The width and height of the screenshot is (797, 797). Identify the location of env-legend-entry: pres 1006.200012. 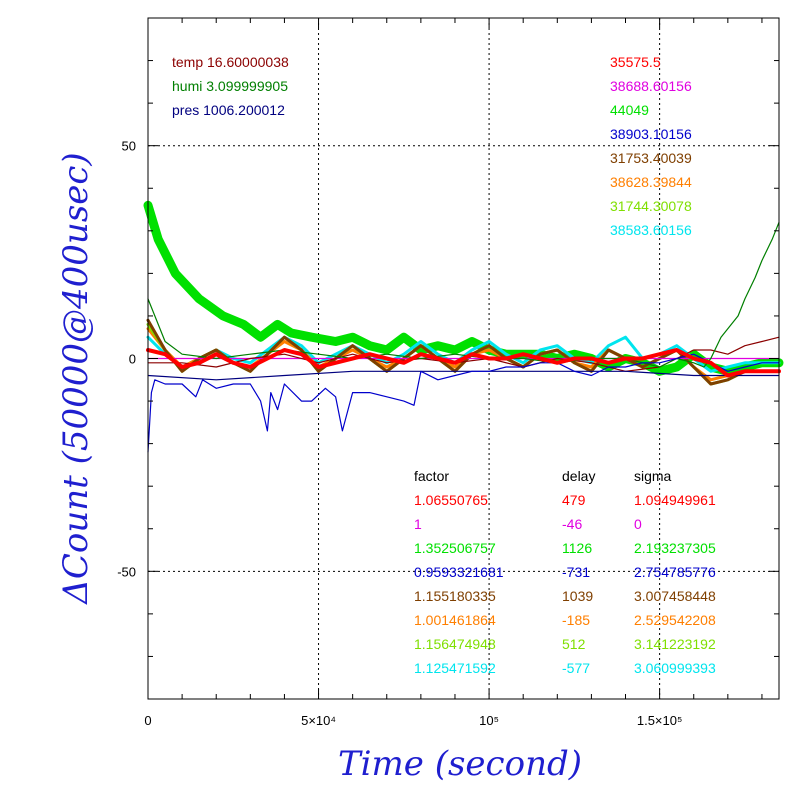
(228, 110).